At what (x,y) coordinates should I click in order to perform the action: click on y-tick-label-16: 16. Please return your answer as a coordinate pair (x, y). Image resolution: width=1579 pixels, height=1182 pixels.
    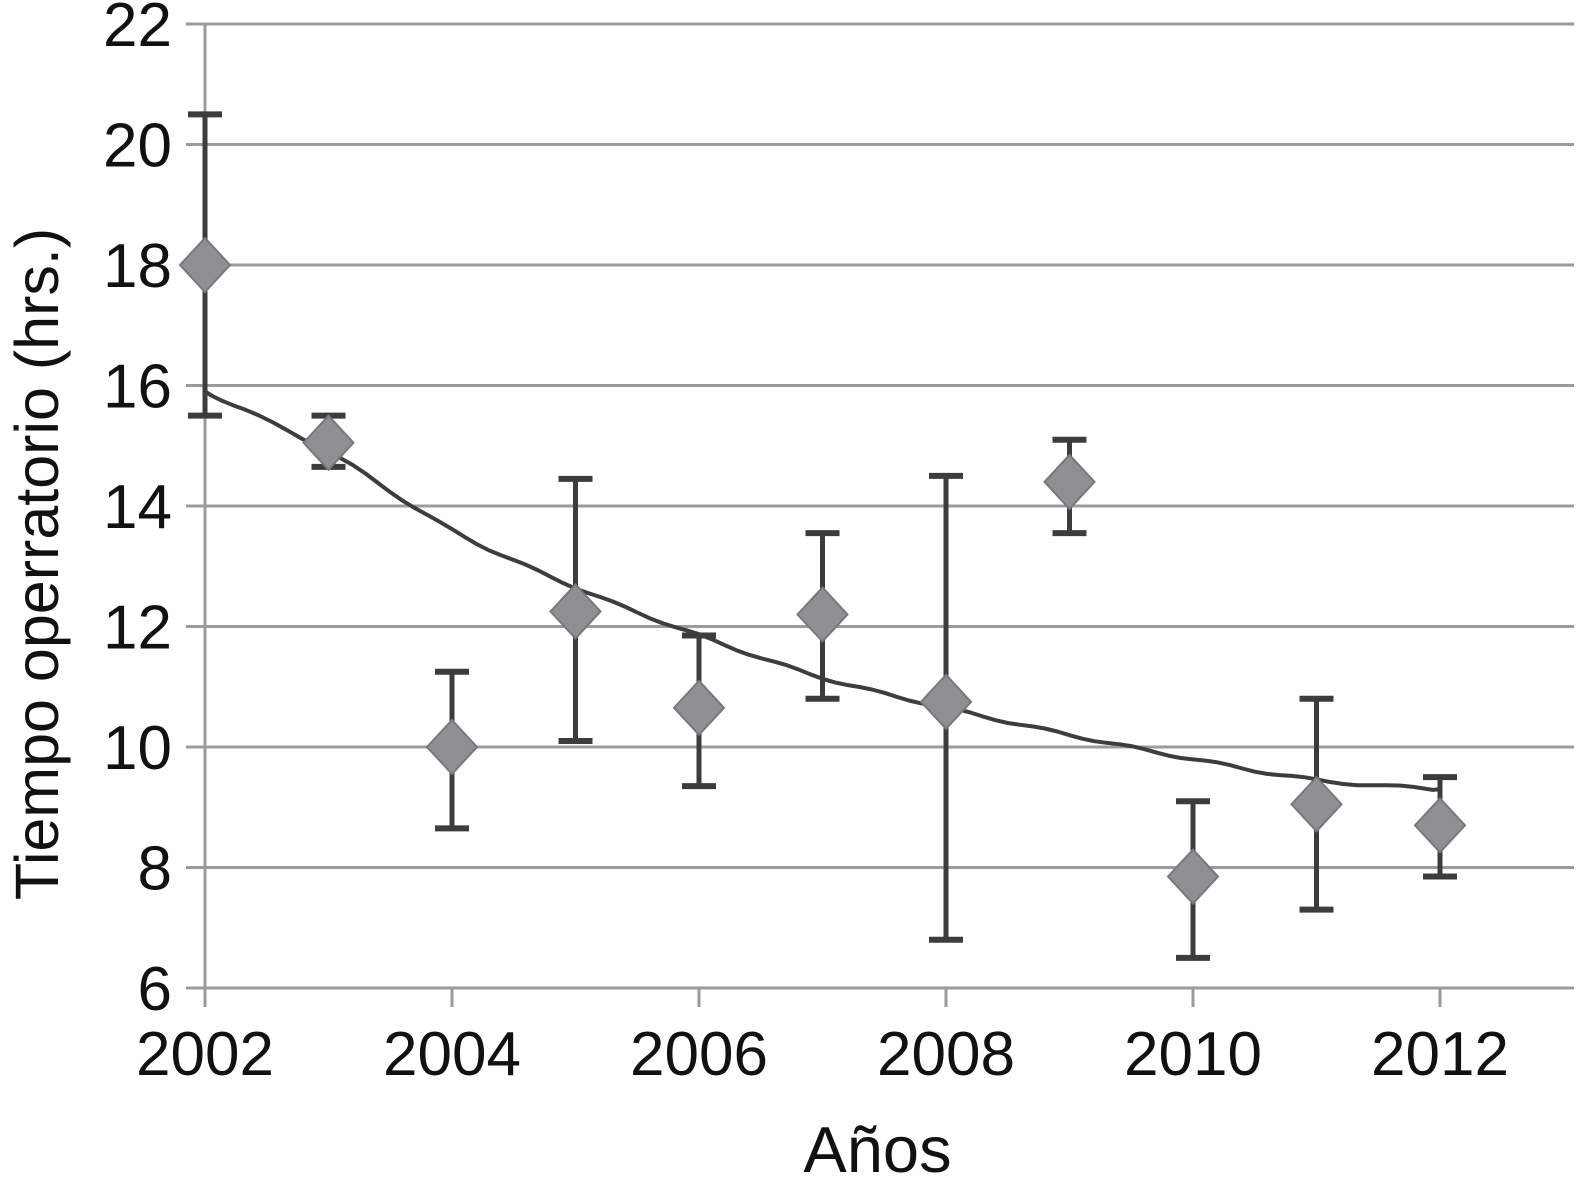
    Looking at the image, I should click on (137, 387).